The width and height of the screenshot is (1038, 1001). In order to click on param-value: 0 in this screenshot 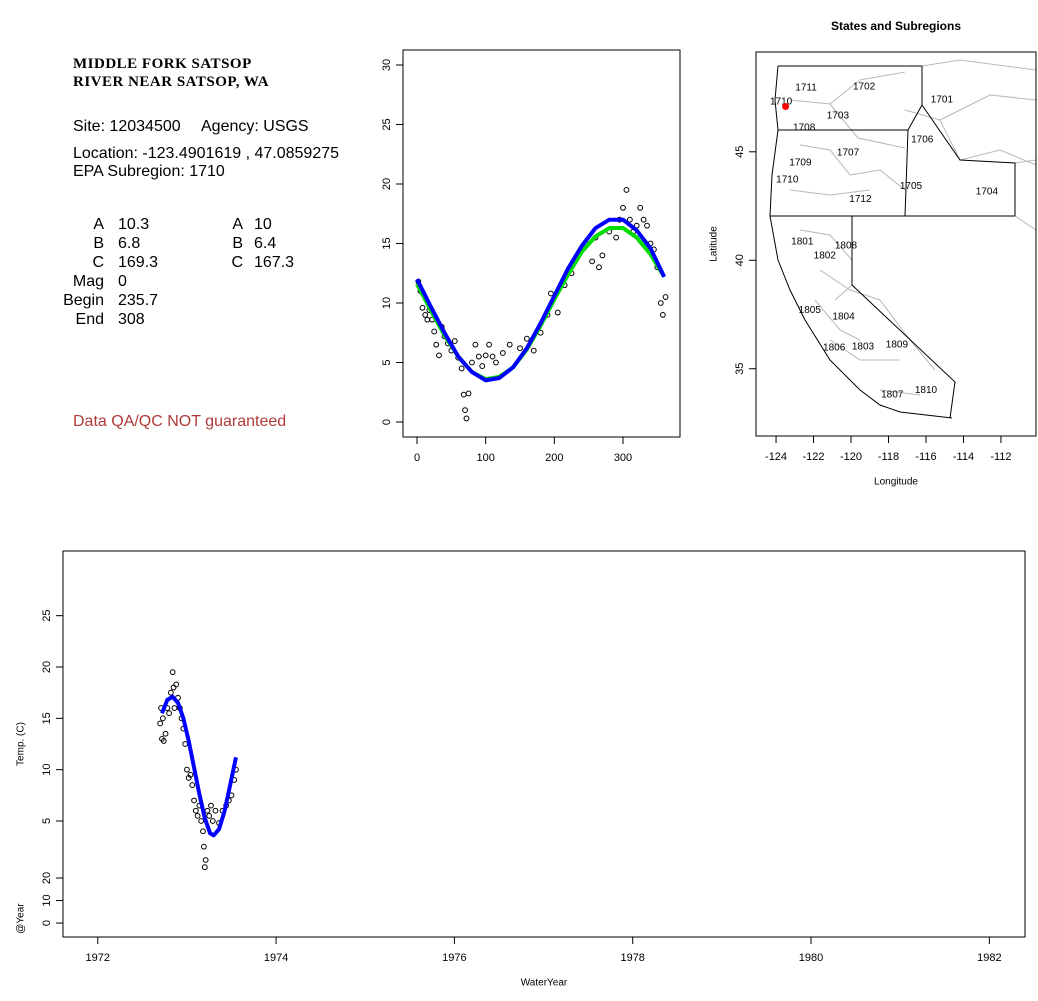, I will do `click(122, 281)`.